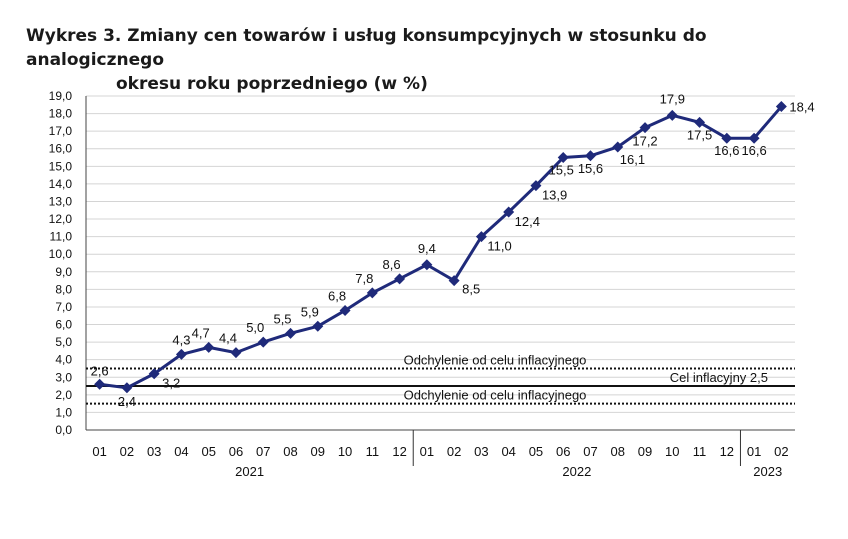 The height and width of the screenshot is (539, 848). Describe the element at coordinates (61, 219) in the screenshot. I see `y-tick-label: 12,0` at that location.